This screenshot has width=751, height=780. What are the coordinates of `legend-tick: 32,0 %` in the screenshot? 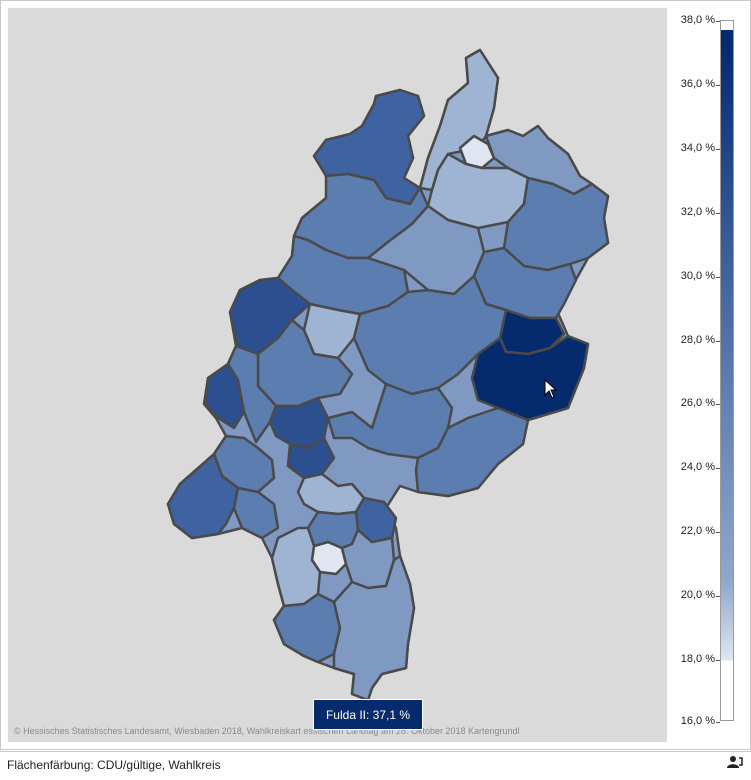 It's located at (694, 212).